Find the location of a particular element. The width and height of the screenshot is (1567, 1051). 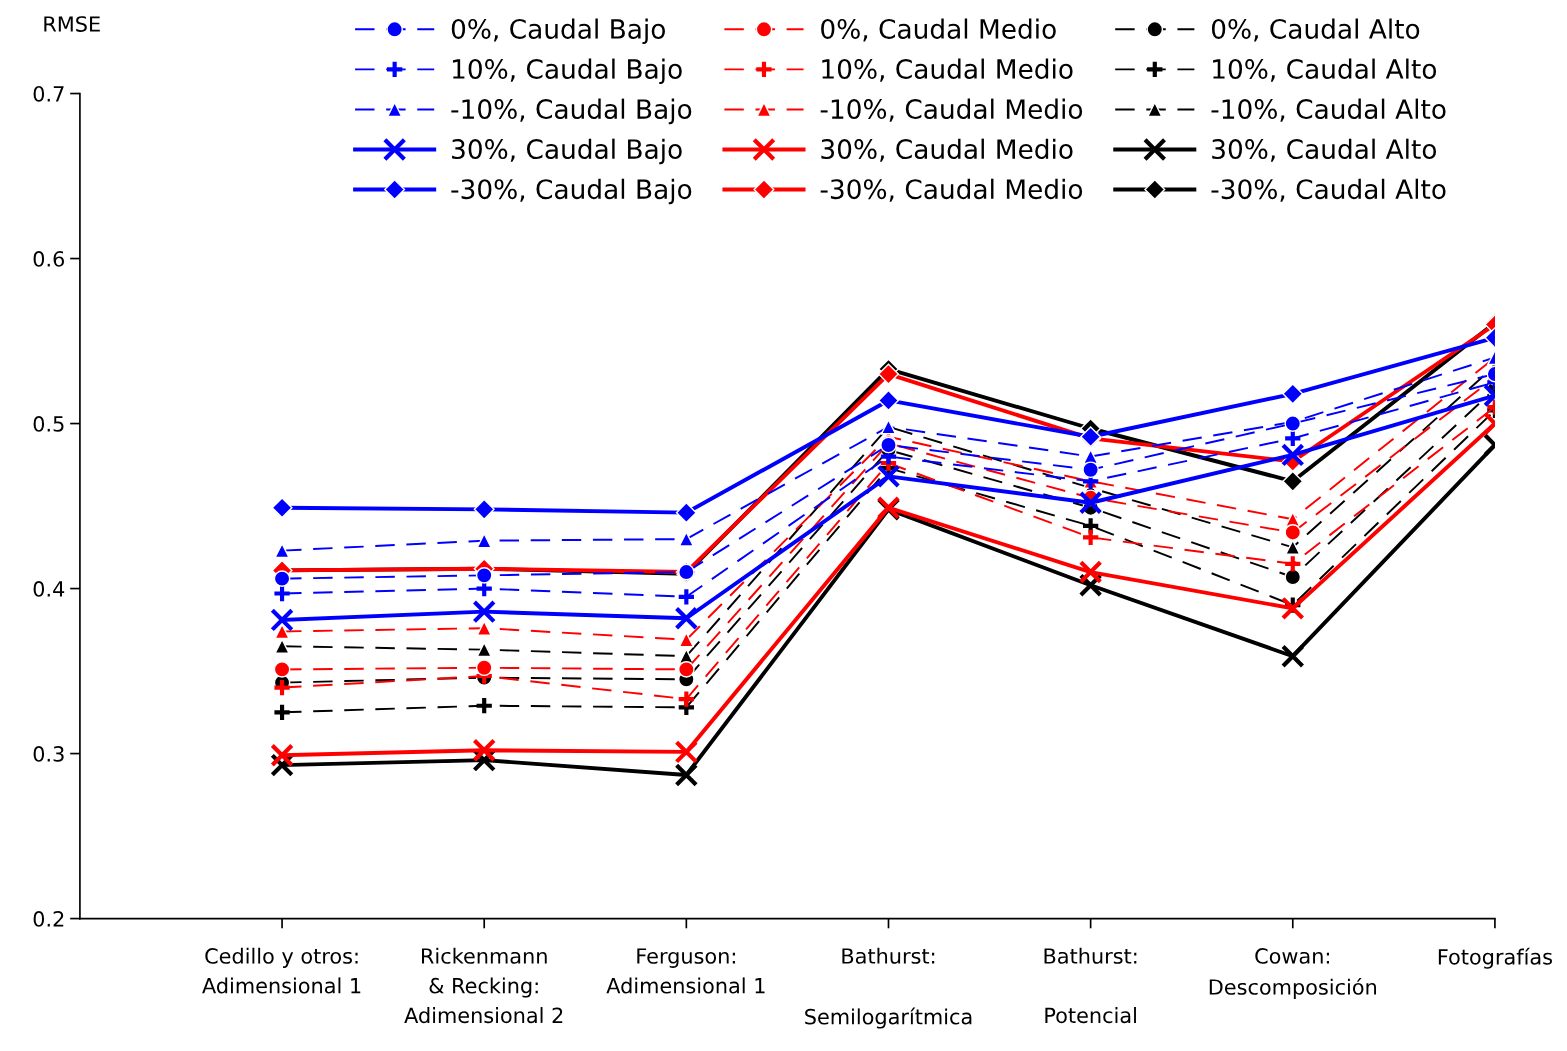

legend-label: 10%, Caudal Medio is located at coordinates (947, 70).